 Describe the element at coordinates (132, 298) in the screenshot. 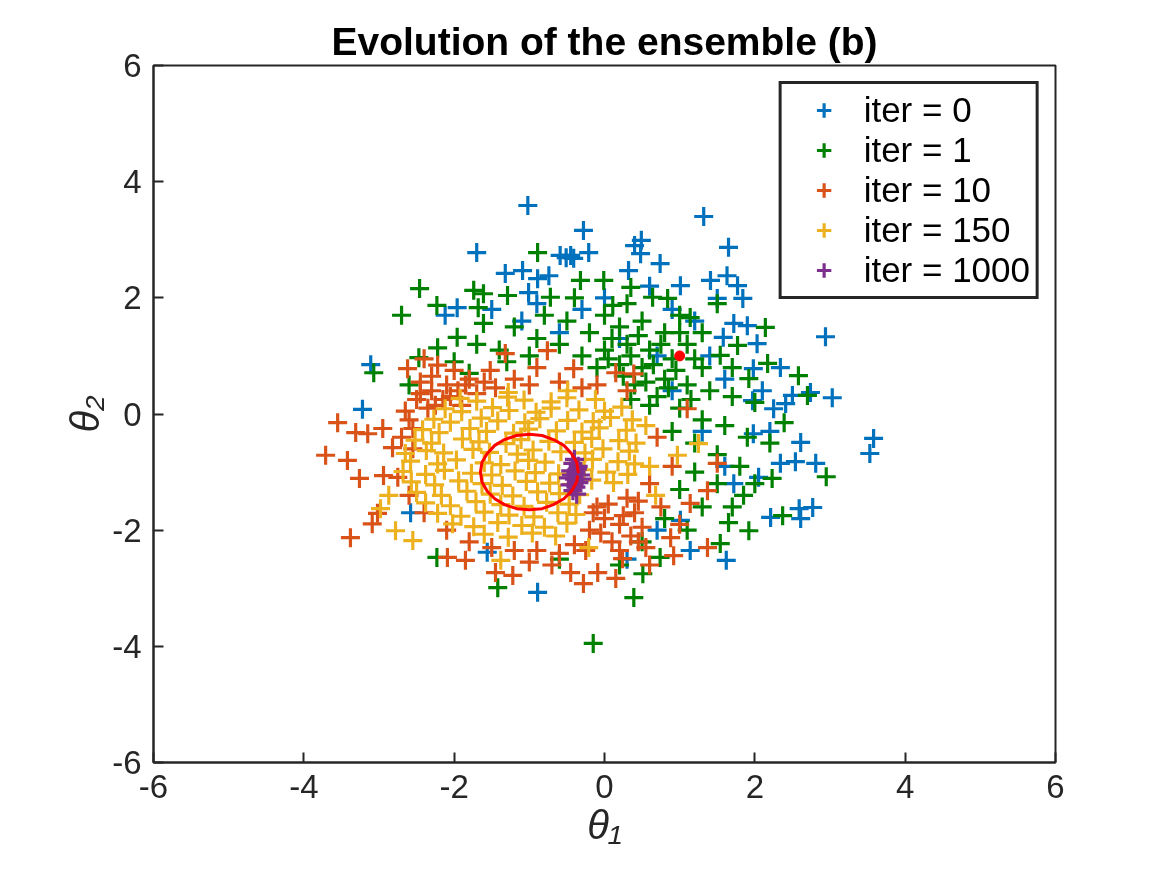

I see `y-tick-label: 2` at that location.